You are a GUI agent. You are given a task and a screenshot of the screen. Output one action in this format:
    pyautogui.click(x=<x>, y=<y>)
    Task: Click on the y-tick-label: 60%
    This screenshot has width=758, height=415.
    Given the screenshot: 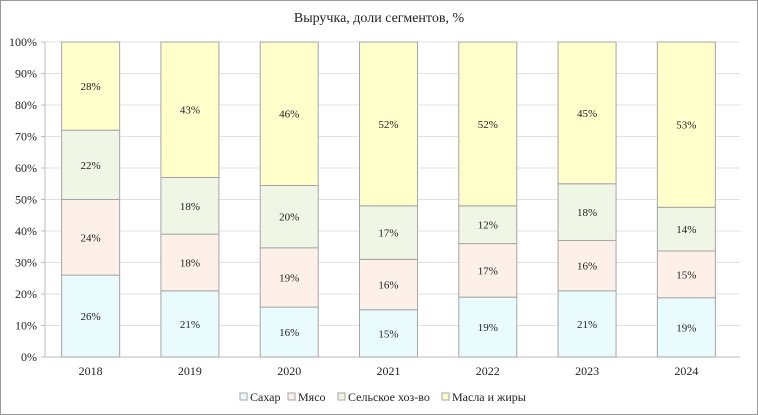 What is the action you would take?
    pyautogui.click(x=26, y=168)
    